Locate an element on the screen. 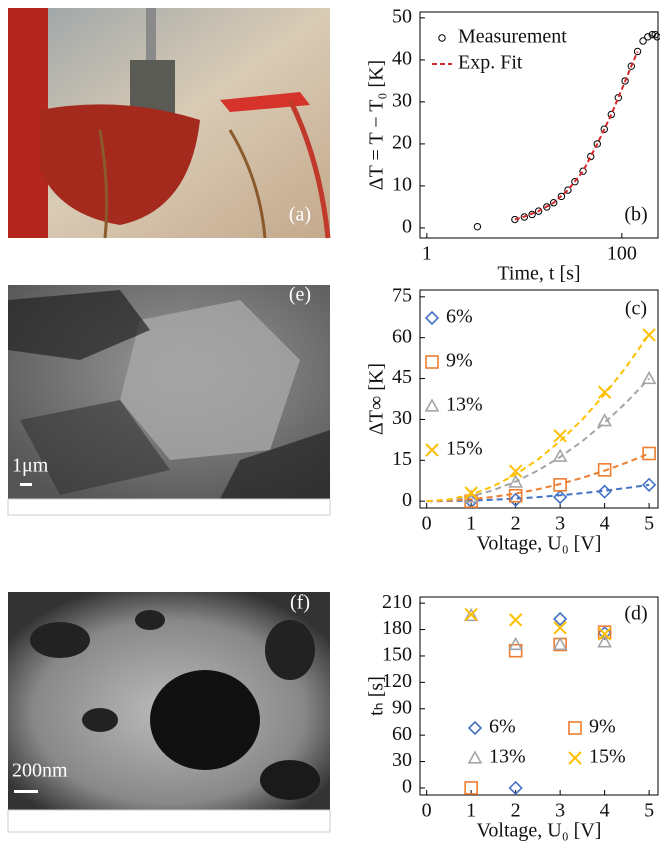 The height and width of the screenshot is (854, 660). sem-image-f: 200nm (f) is located at coordinates (169, 712).